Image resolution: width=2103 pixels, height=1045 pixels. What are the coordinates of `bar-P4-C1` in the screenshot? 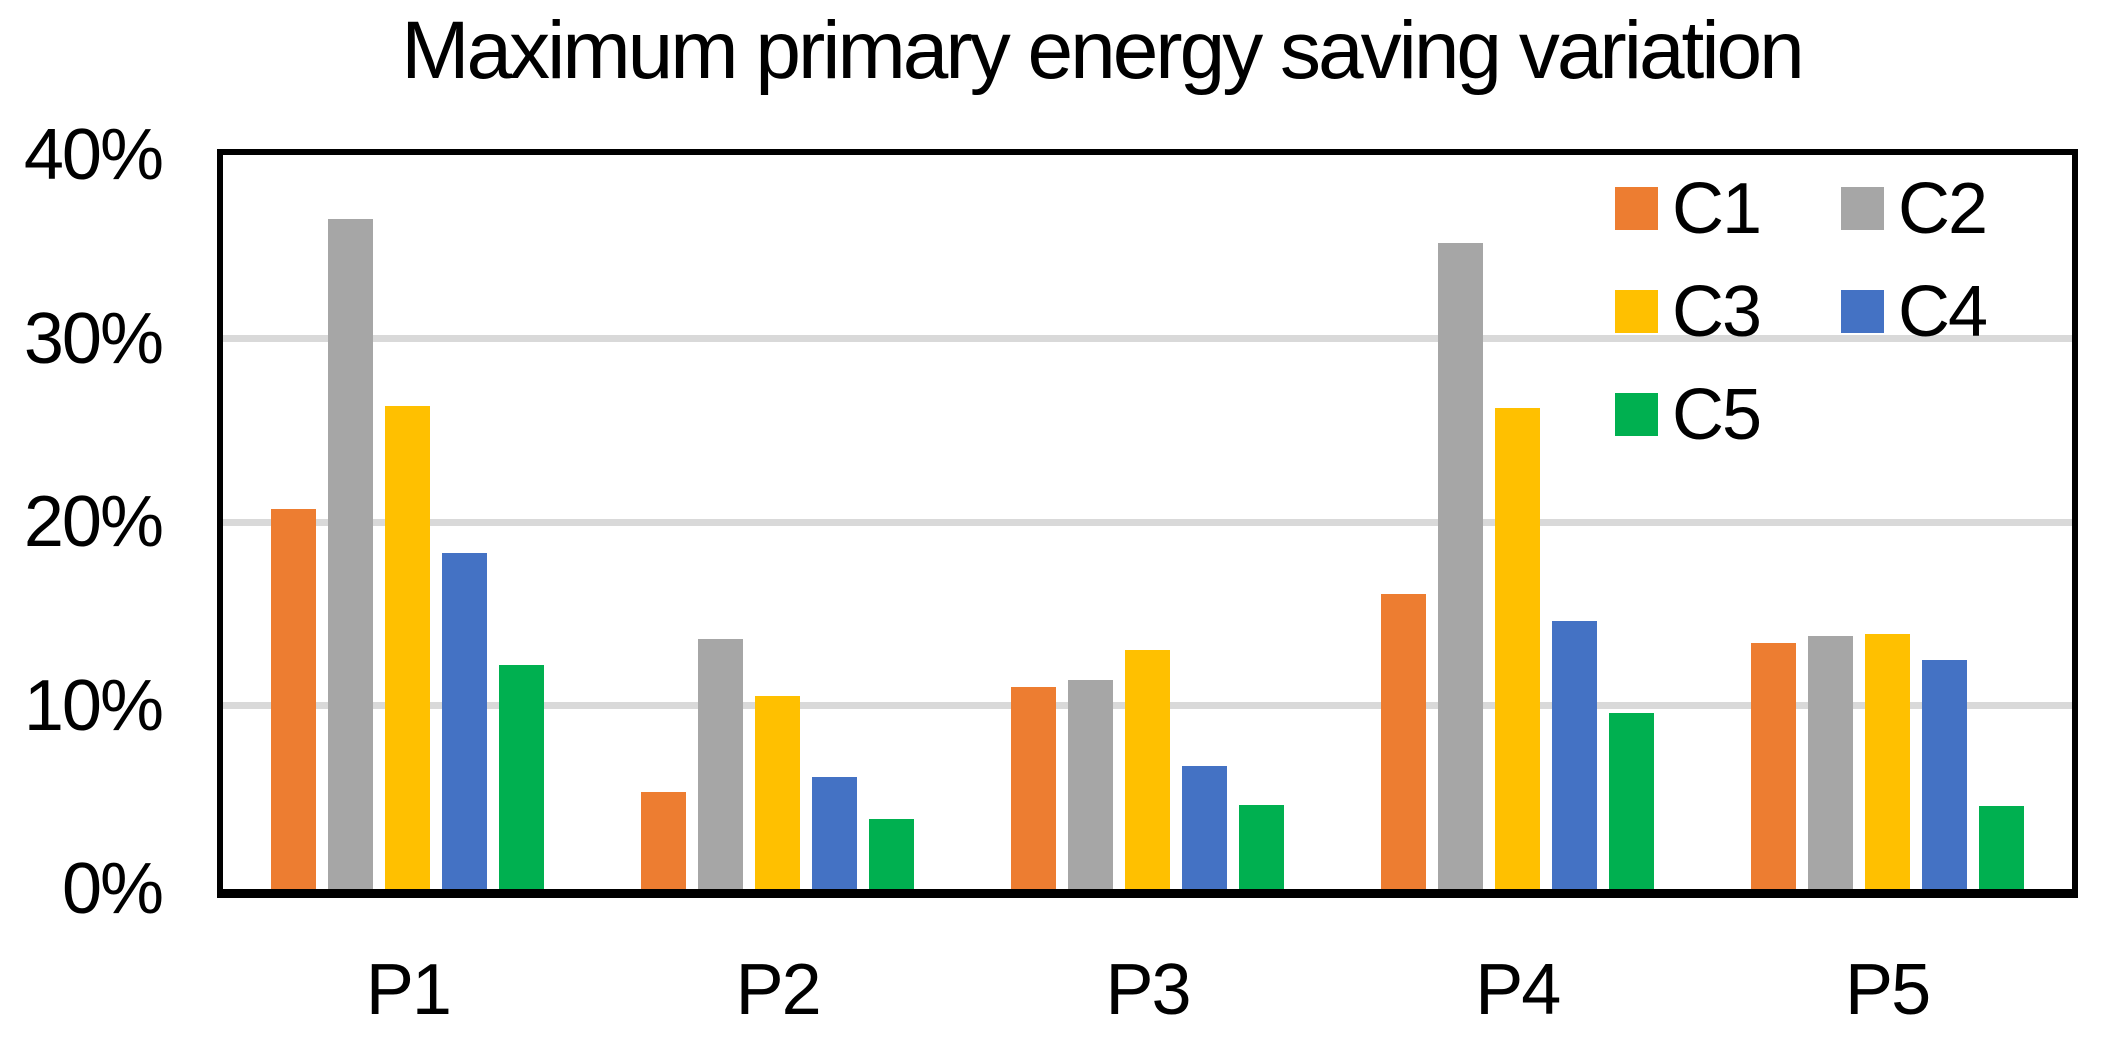 It's located at (1403, 741).